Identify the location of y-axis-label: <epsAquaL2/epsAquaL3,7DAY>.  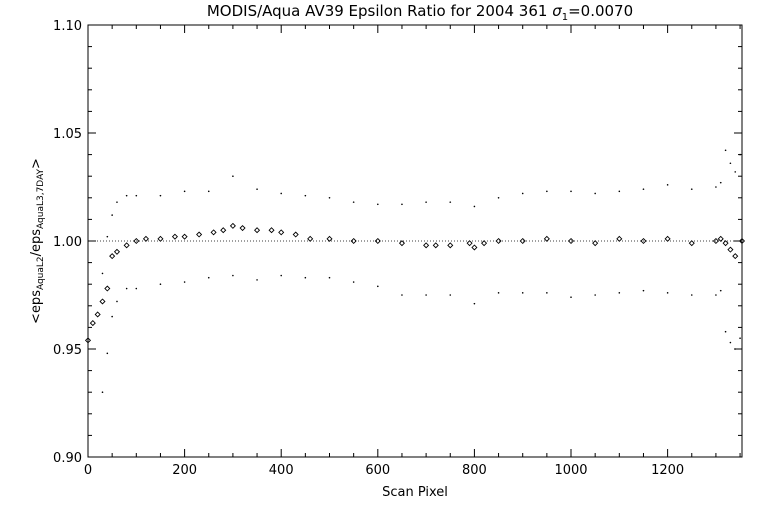
(37, 241).